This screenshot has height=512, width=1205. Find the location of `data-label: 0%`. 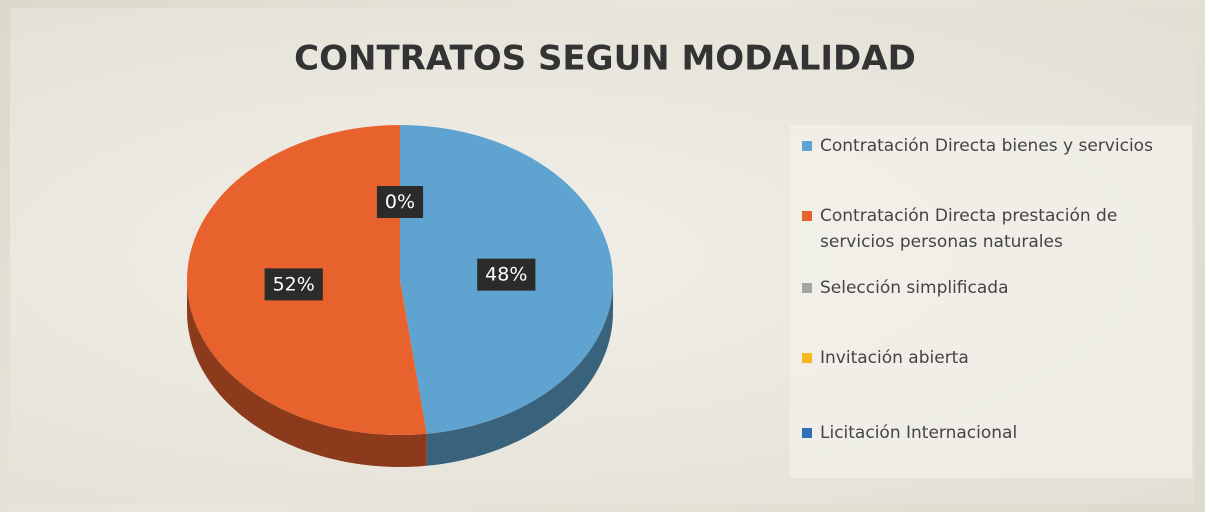

data-label: 0% is located at coordinates (400, 202).